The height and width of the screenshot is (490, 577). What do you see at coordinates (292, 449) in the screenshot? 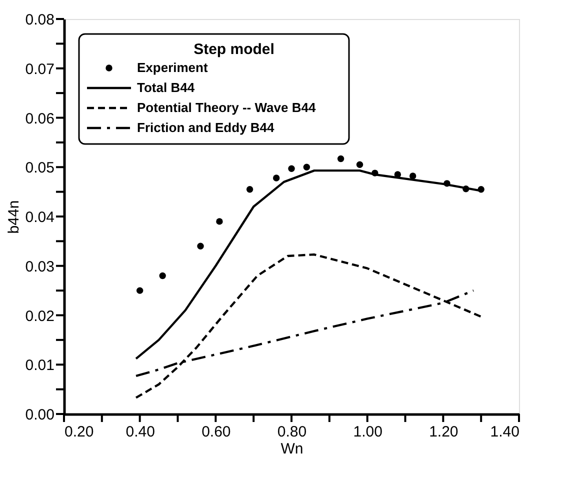
I see `x-axis-title: Wn` at bounding box center [292, 449].